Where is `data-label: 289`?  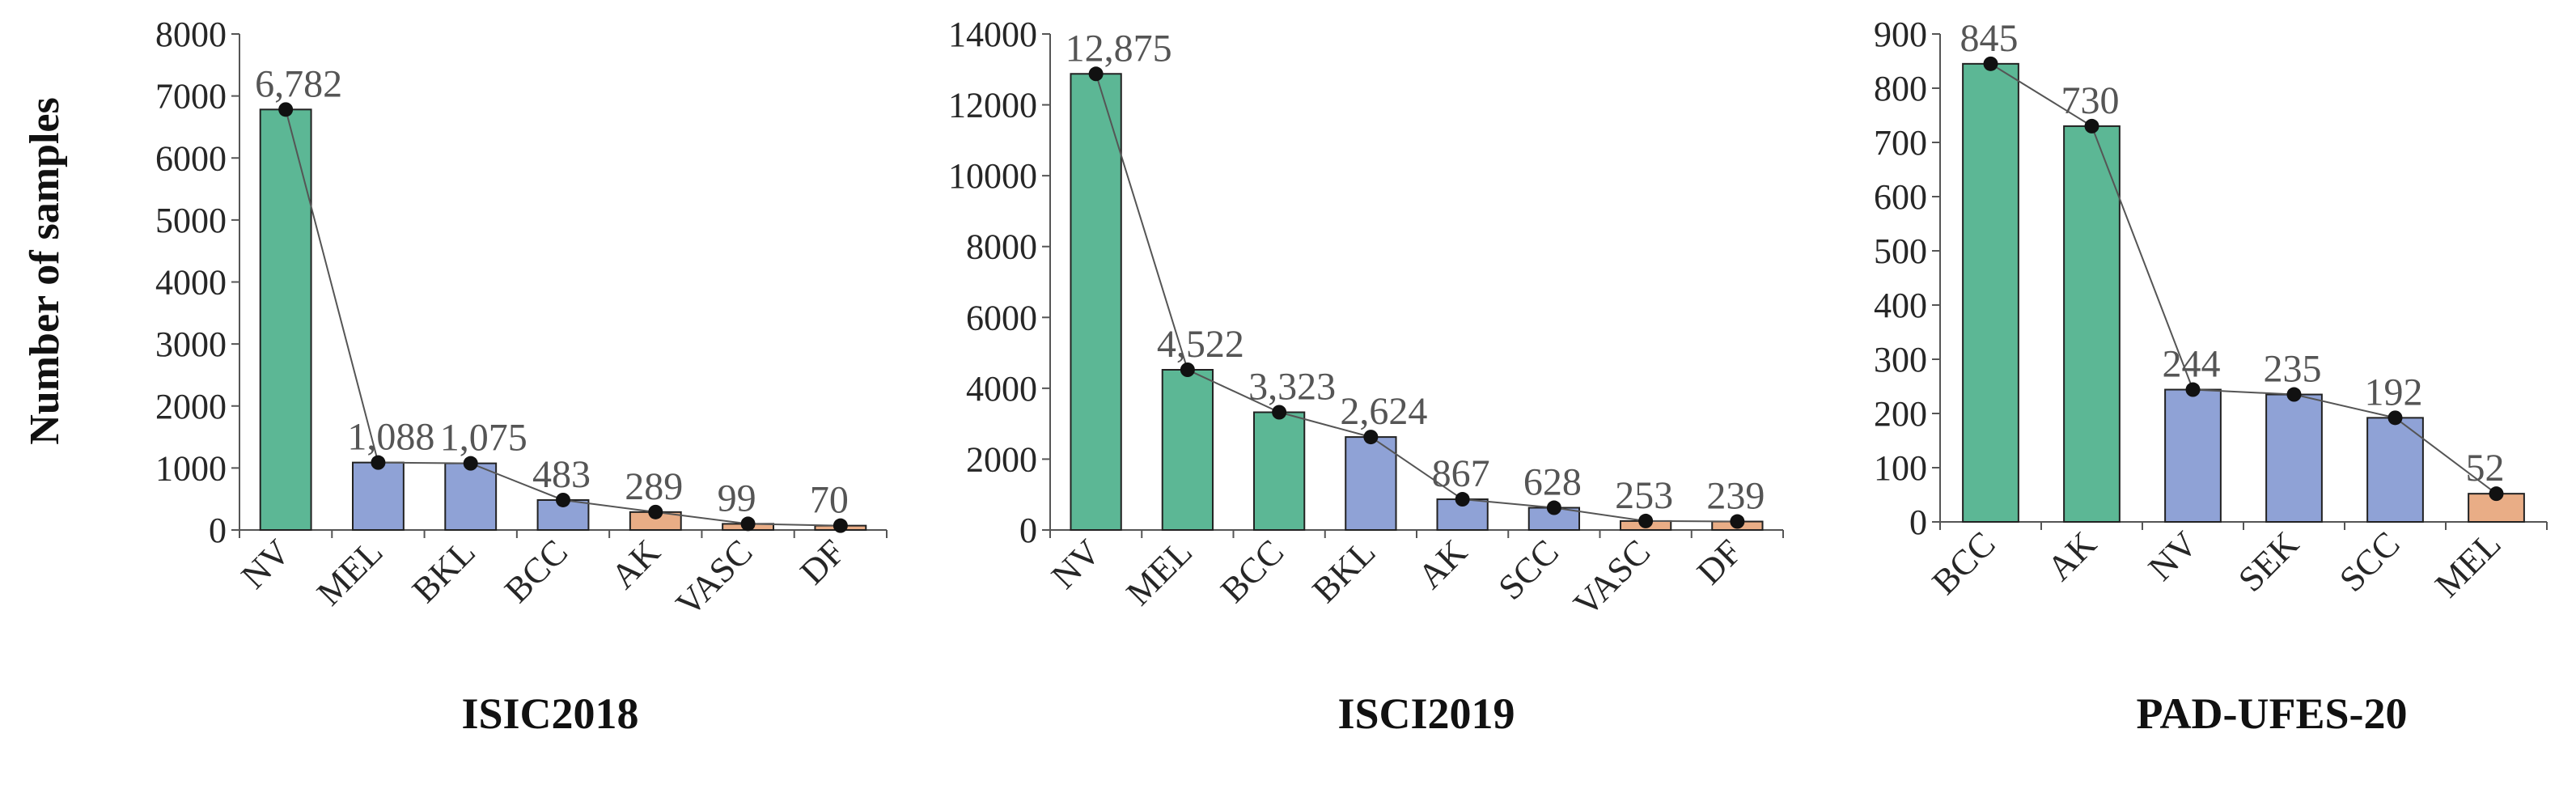 data-label: 289 is located at coordinates (654, 486).